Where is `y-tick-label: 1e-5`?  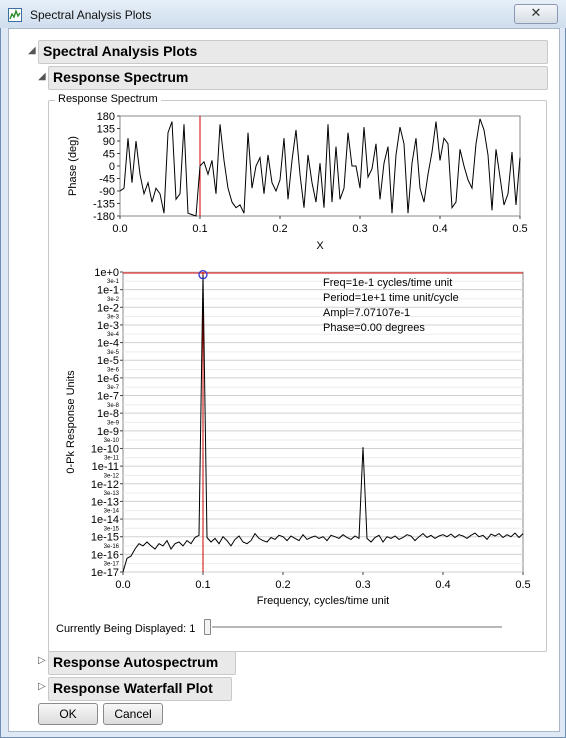 y-tick-label: 1e-5 is located at coordinates (108, 361).